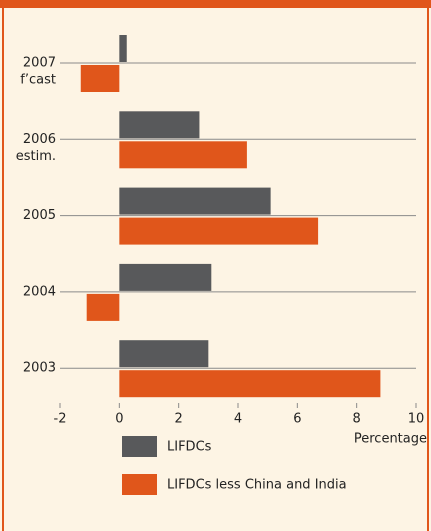 The height and width of the screenshot is (531, 431). Describe the element at coordinates (39, 215) in the screenshot. I see `y-tick-label: 2005` at that location.